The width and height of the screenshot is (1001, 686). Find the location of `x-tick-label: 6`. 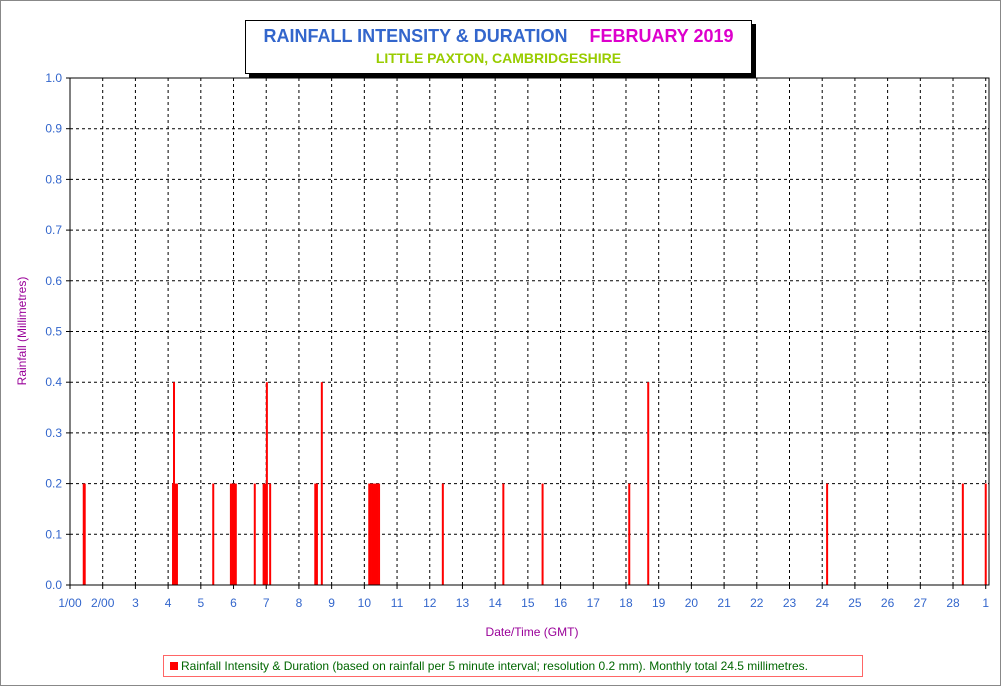

x-tick-label: 6 is located at coordinates (233, 603).